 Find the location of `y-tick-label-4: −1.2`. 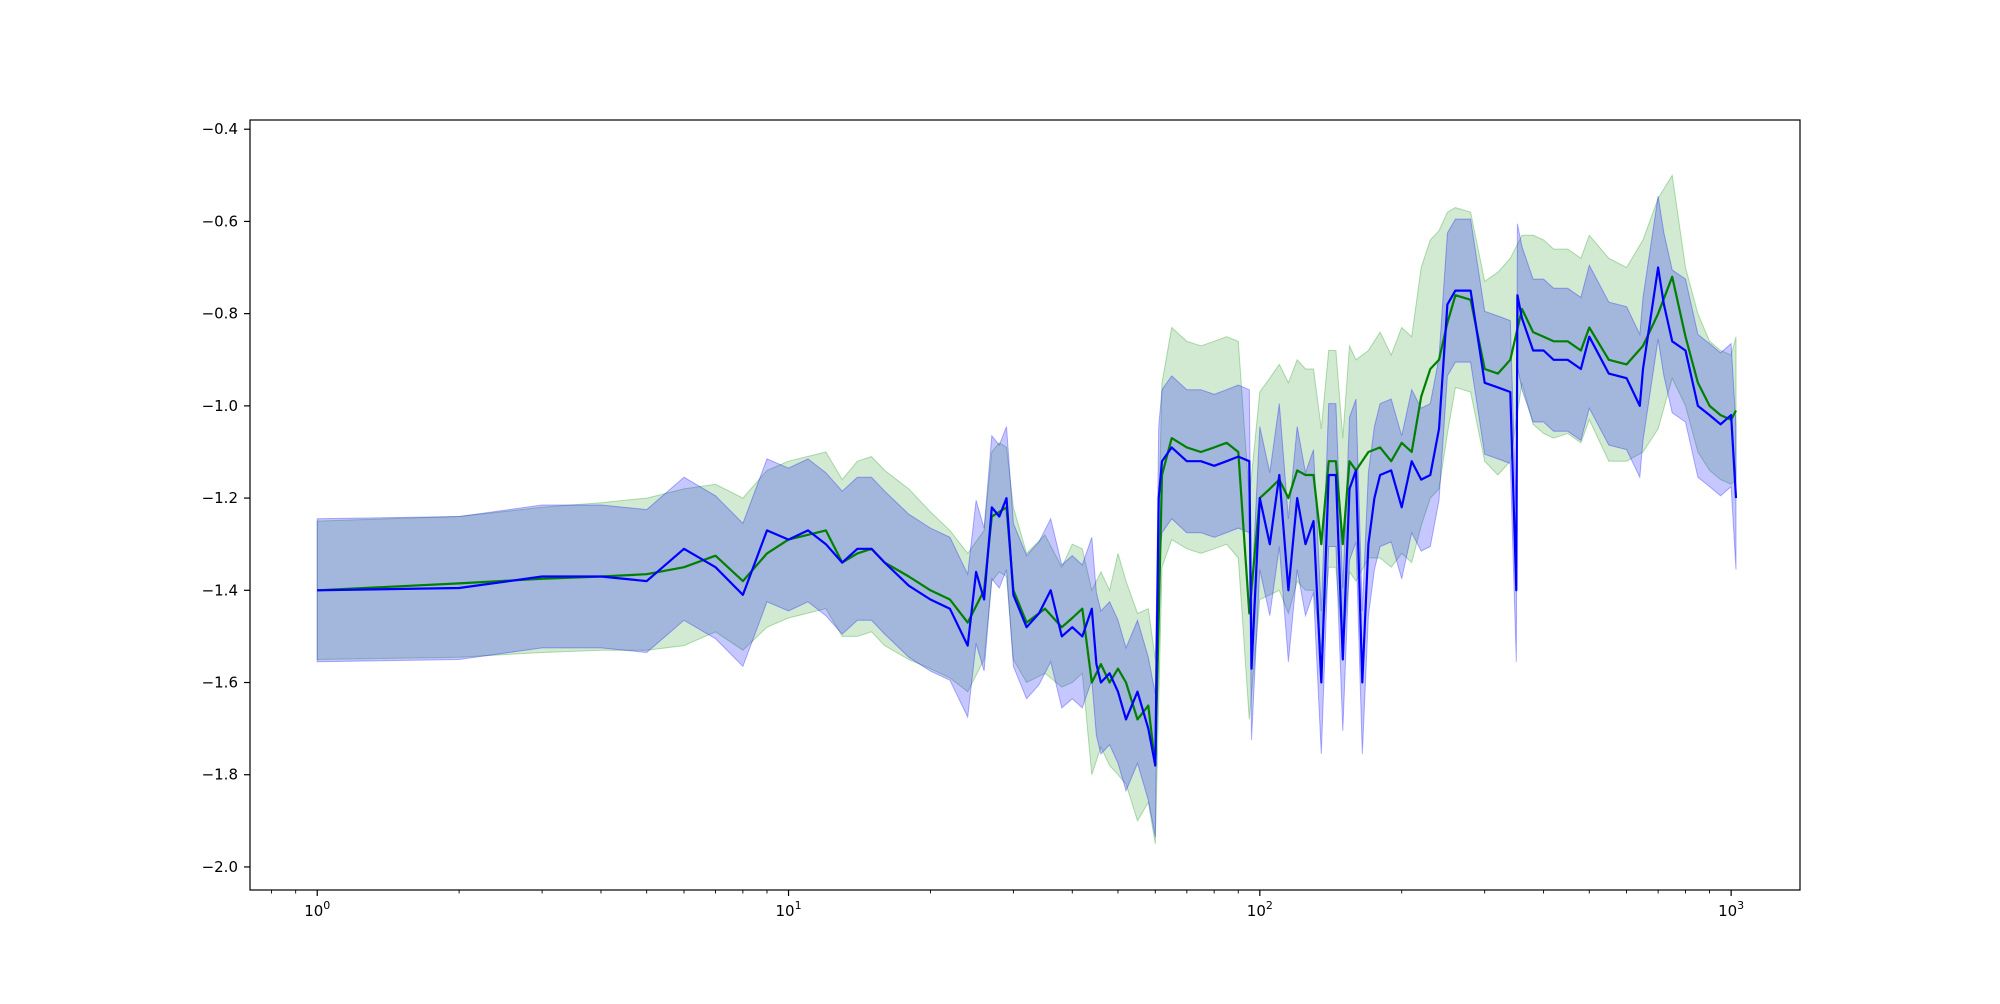

y-tick-label-4: −1.2 is located at coordinates (220, 498).